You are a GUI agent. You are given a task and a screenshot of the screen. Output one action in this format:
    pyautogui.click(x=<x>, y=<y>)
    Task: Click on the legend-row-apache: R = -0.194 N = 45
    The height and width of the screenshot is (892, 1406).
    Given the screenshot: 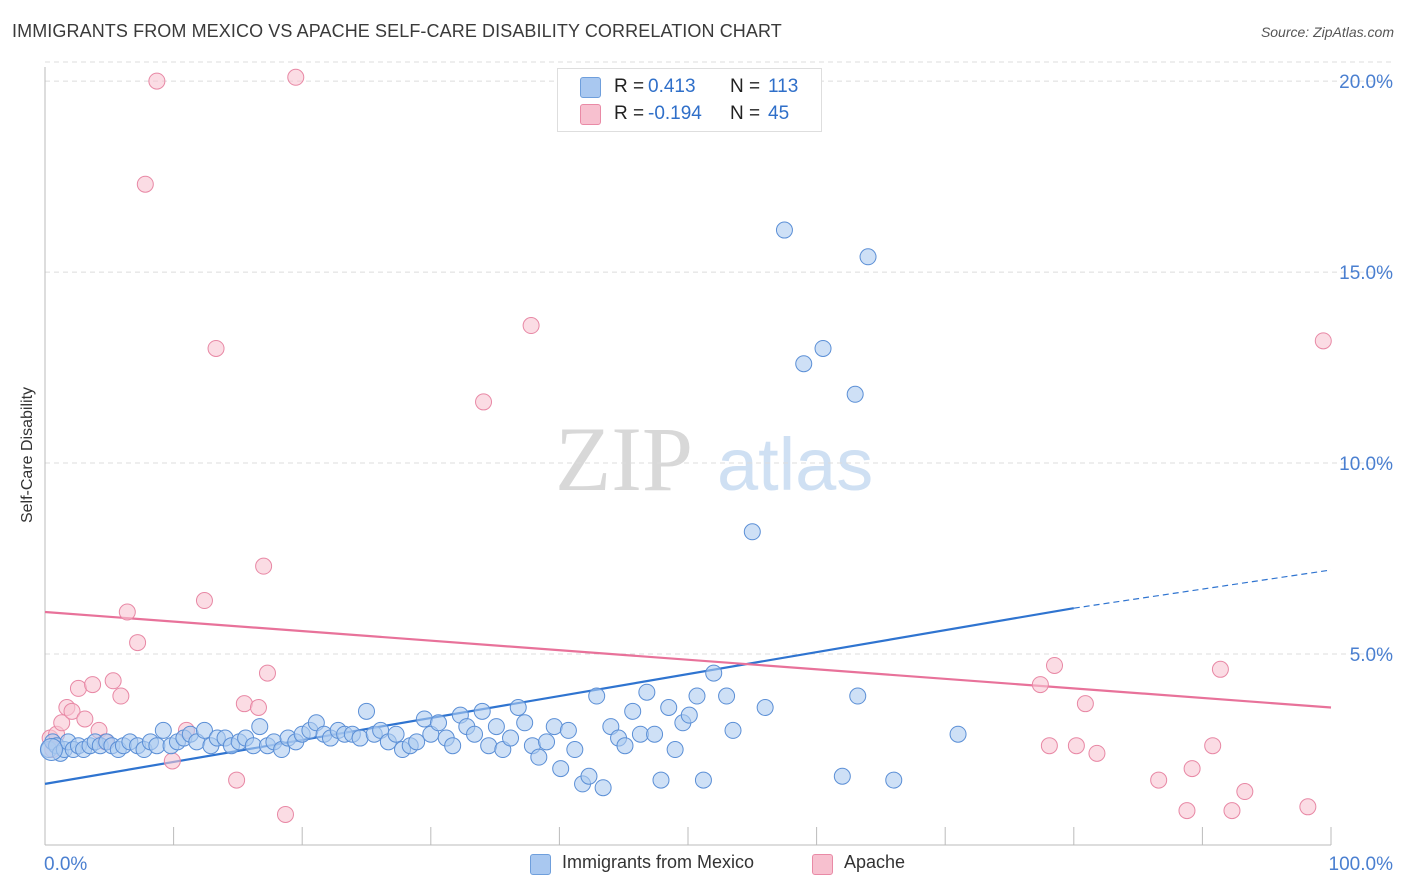 What is the action you would take?
    pyautogui.click(x=689, y=114)
    